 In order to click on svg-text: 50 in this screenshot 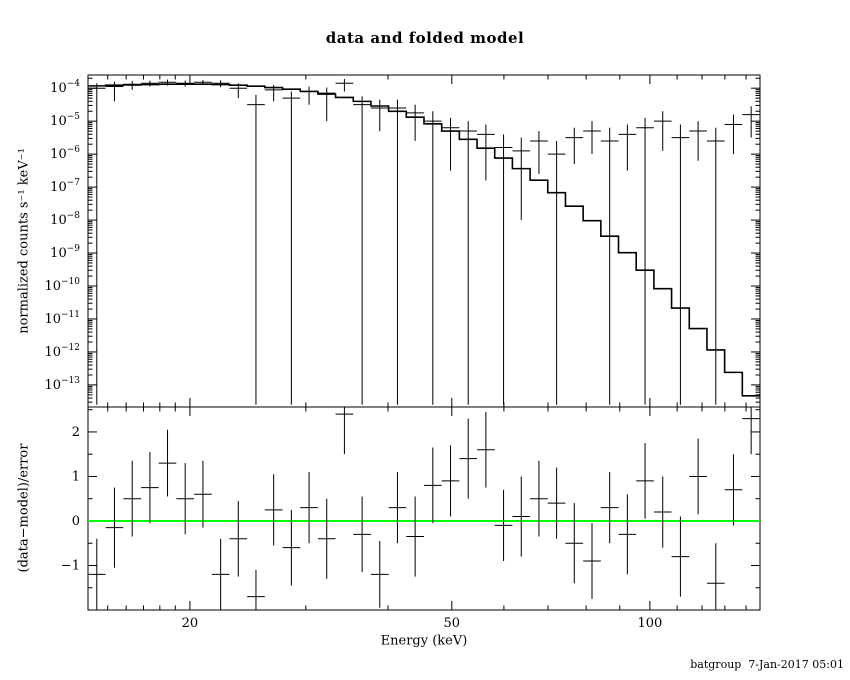, I will do `click(452, 623)`.